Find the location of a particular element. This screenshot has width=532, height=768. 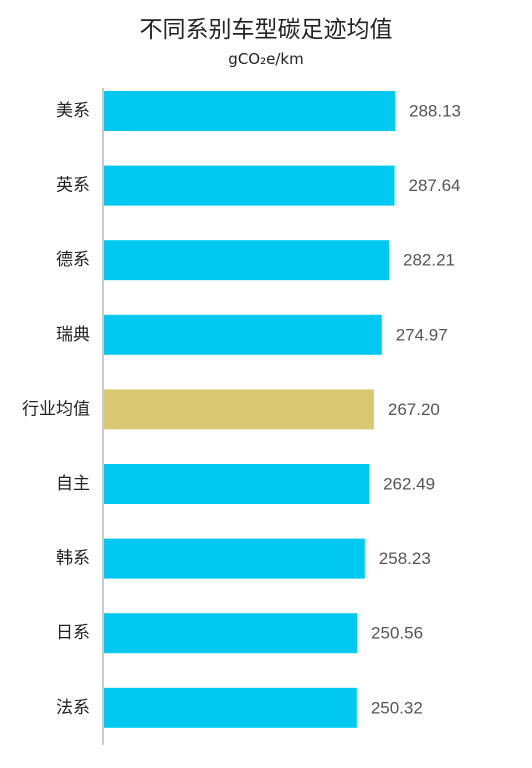

category-label: 德系 is located at coordinates (73, 260).